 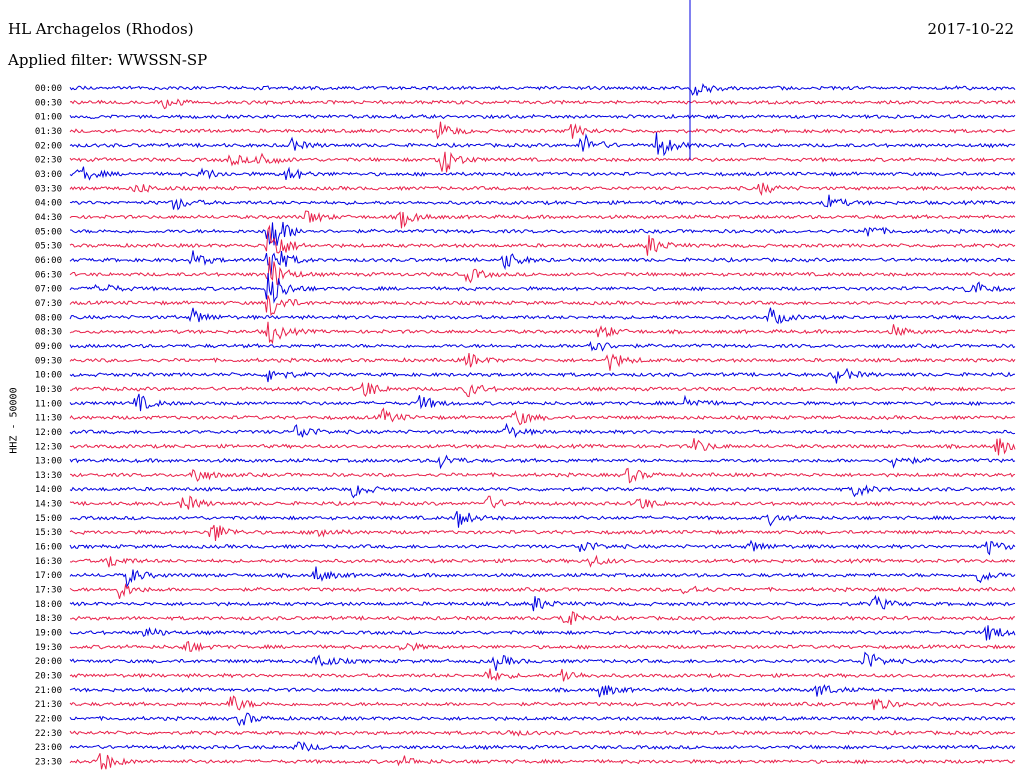 What do you see at coordinates (48, 519) in the screenshot?
I see `time-tick-label: 15:00` at bounding box center [48, 519].